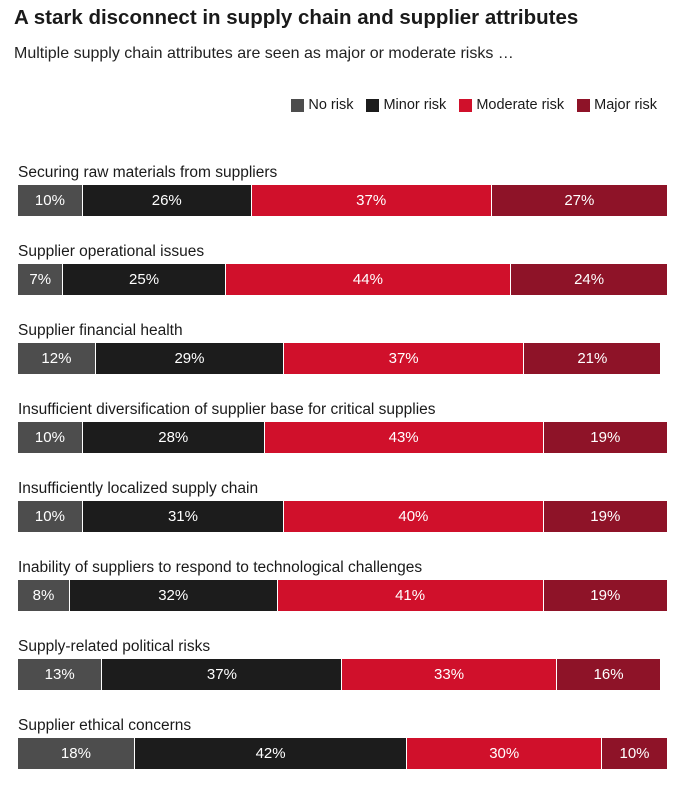 Image resolution: width=680 pixels, height=785 pixels. I want to click on legend: No risk Minor risk Moderate risk Major risk, so click(467, 105).